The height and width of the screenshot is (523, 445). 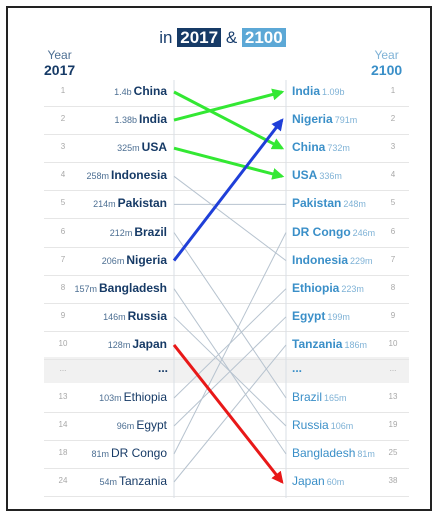 I want to click on population-value: 96m, so click(x=125, y=426).